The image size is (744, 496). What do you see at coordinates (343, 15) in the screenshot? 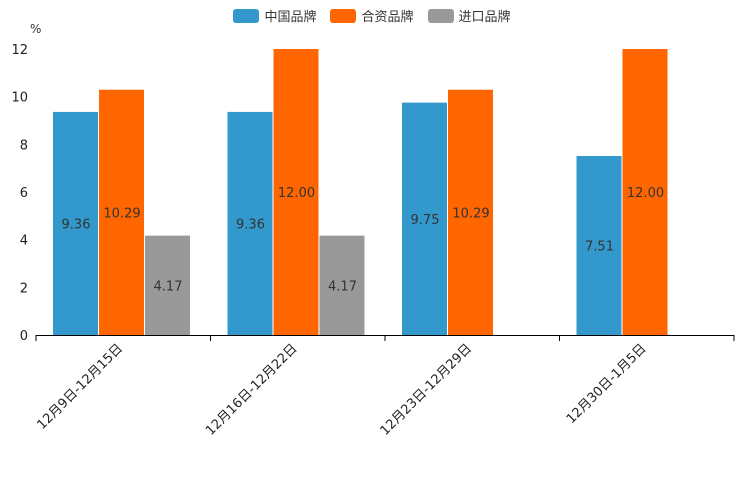
I see `legend-swatch-joint-venture-brand` at bounding box center [343, 15].